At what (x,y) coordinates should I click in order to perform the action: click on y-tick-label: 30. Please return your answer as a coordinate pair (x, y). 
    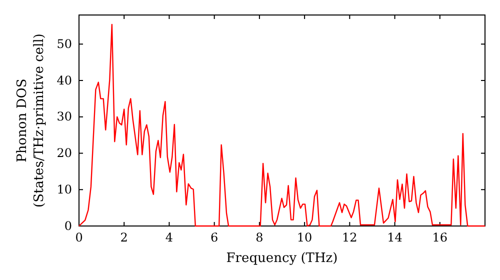
    Looking at the image, I should click on (64, 117).